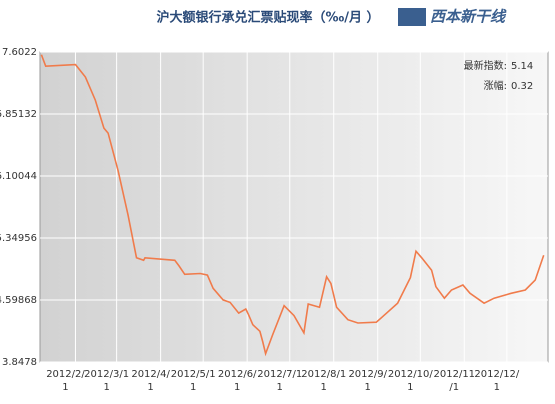  What do you see at coordinates (455, 374) in the screenshot?
I see `x-tick-label: 2012/11` at bounding box center [455, 374].